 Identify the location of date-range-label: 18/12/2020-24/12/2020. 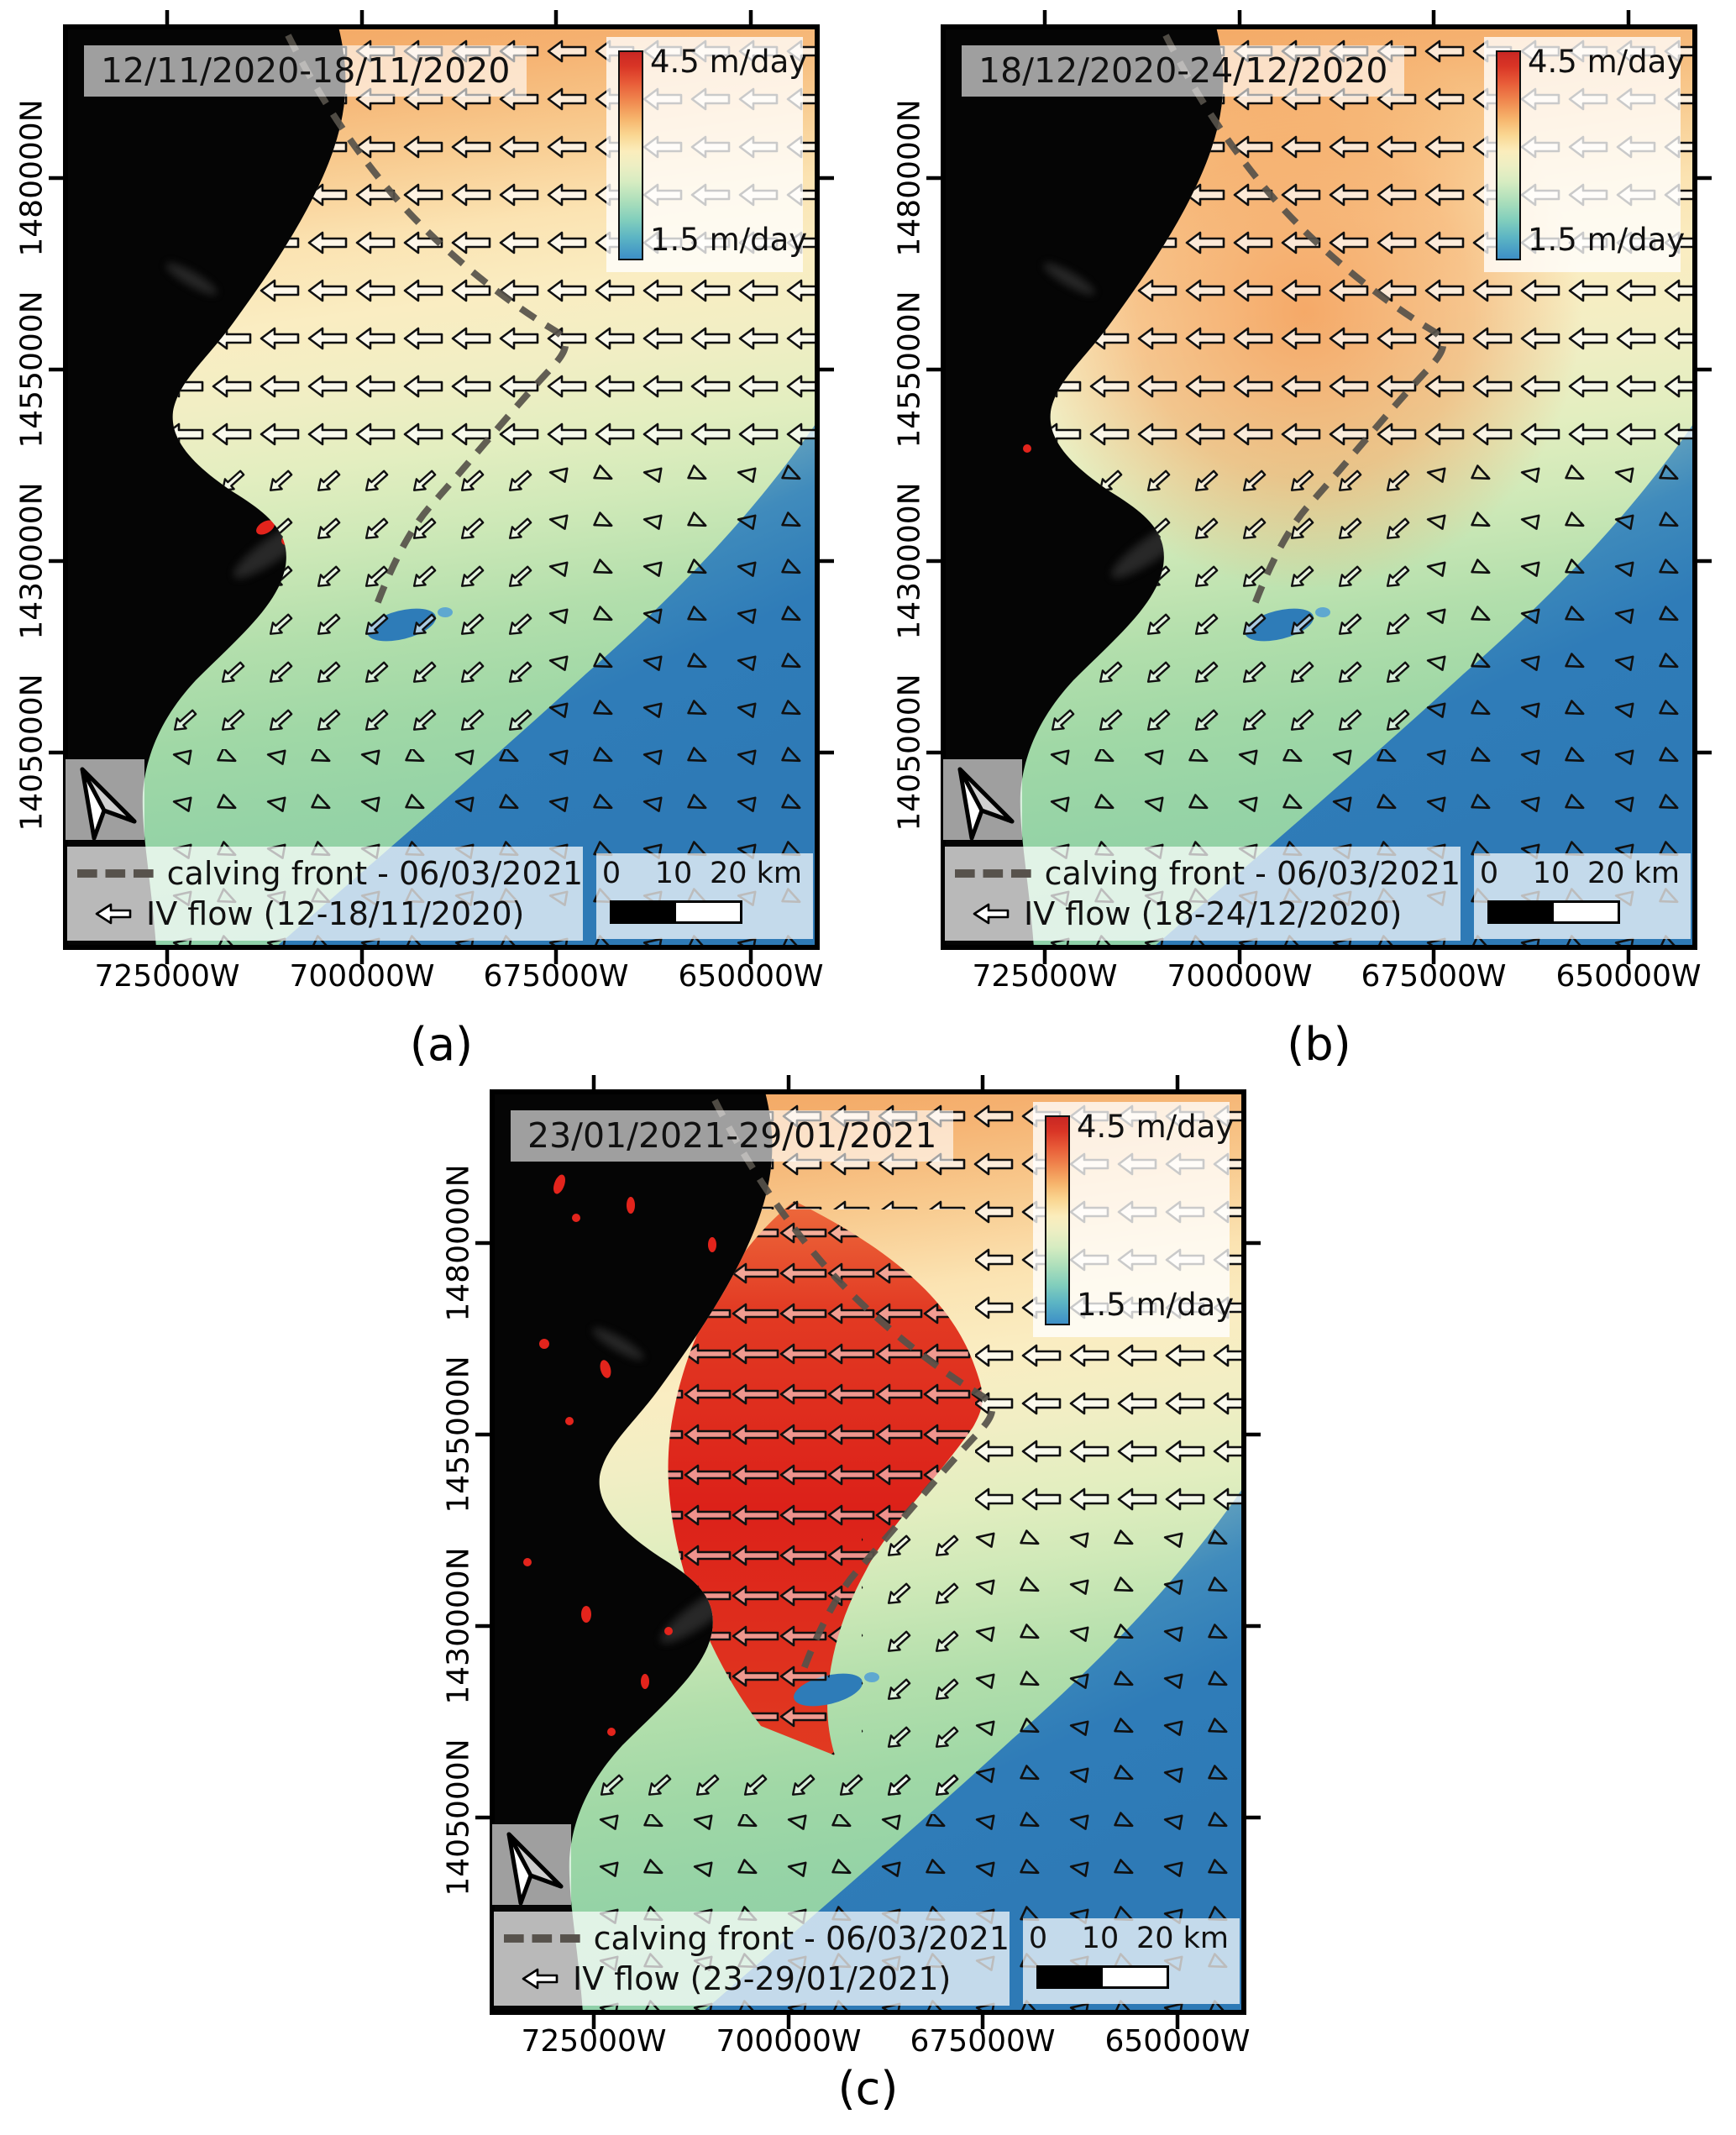
(1183, 71).